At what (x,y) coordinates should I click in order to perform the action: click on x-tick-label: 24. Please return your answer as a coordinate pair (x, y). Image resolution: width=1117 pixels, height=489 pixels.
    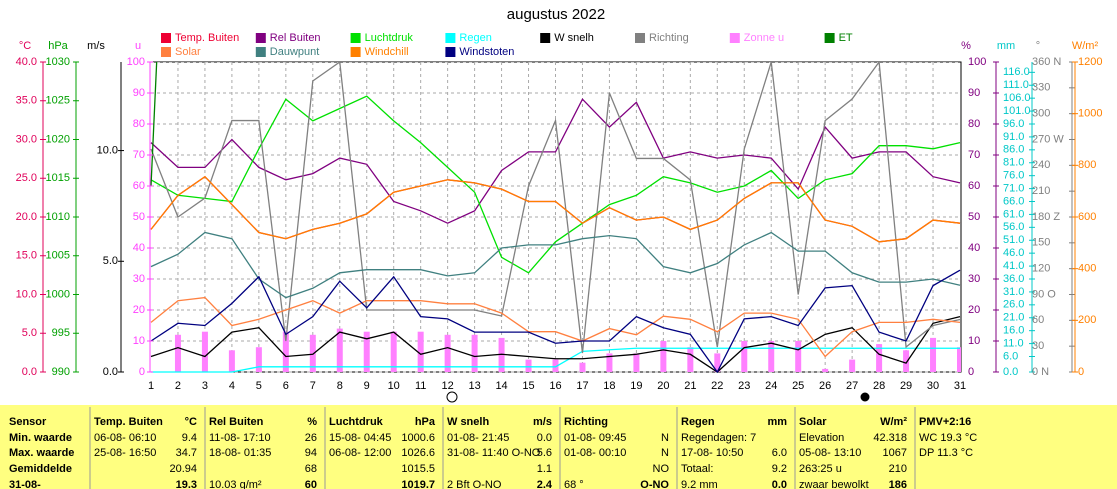
    Looking at the image, I should click on (771, 386).